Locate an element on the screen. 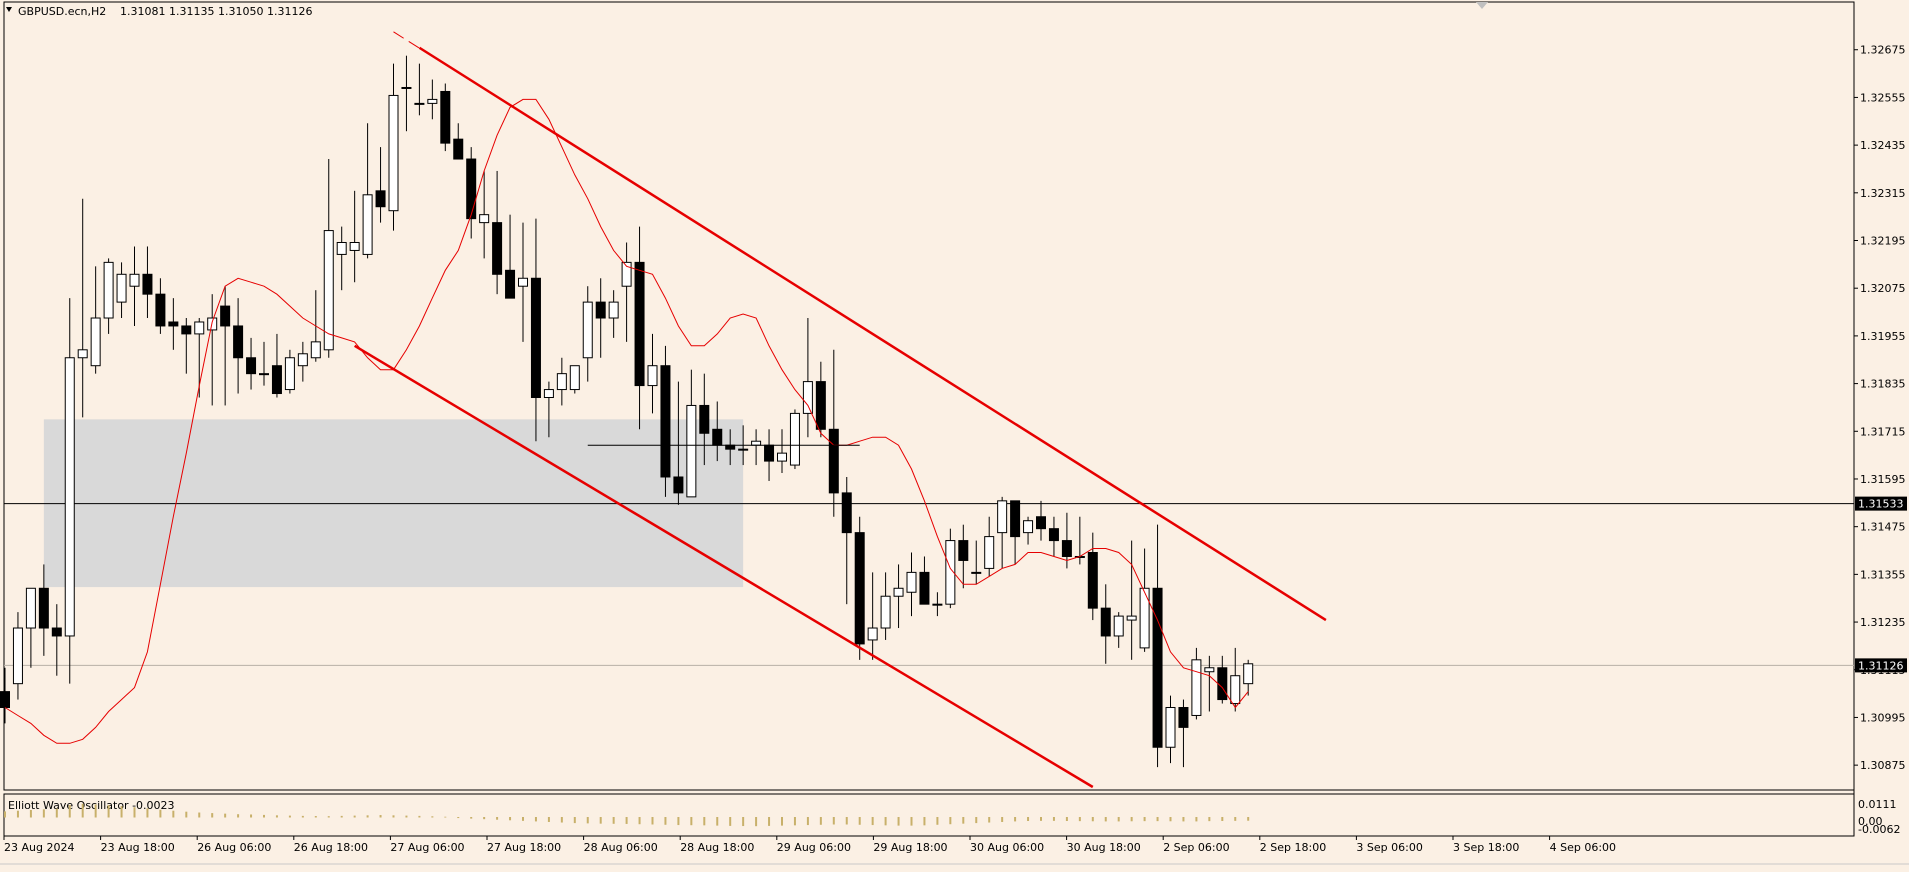 The height and width of the screenshot is (872, 1909). y-tick-label: 1.32435 is located at coordinates (1883, 145).